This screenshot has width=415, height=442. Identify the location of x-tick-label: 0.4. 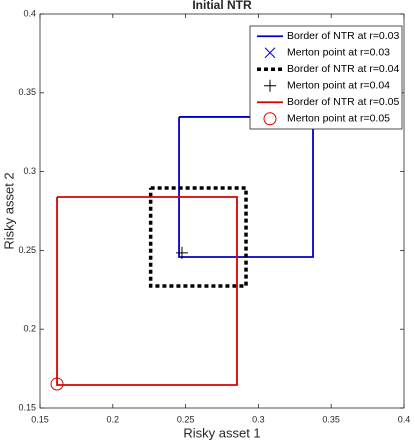
(404, 419).